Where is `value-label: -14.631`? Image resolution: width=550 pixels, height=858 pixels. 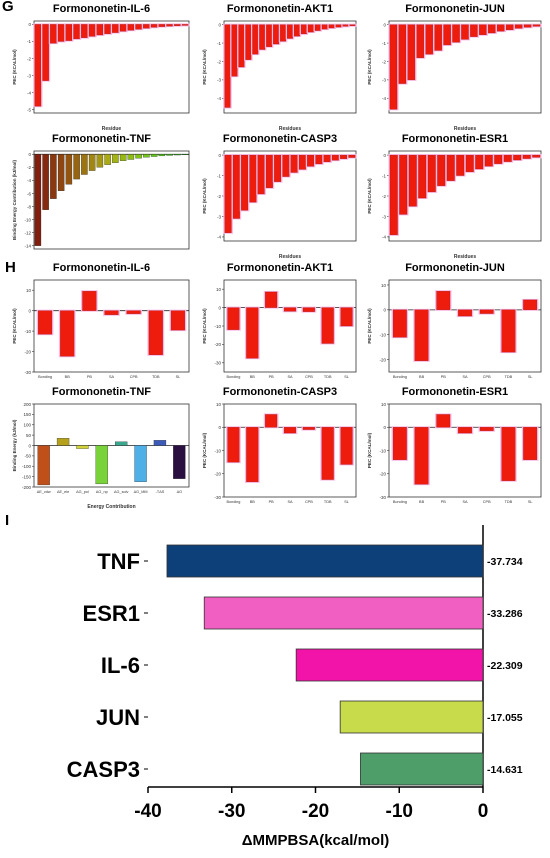
value-label: -14.631 is located at coordinates (505, 770).